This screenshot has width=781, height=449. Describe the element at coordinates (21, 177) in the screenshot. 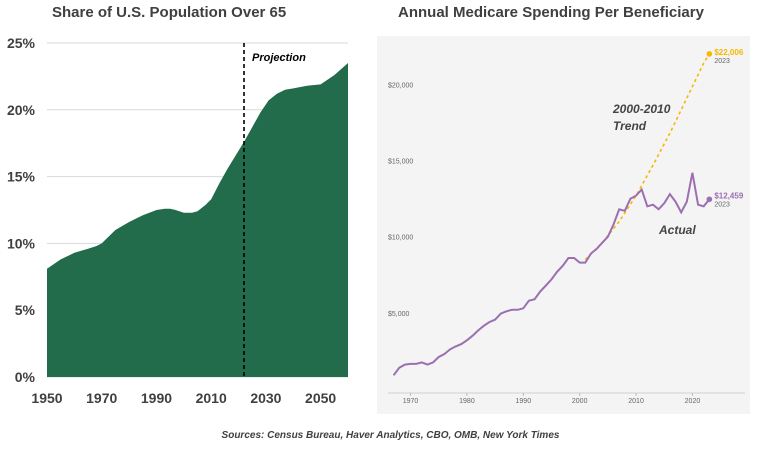

I see `left-y-tick-label: 15%` at that location.